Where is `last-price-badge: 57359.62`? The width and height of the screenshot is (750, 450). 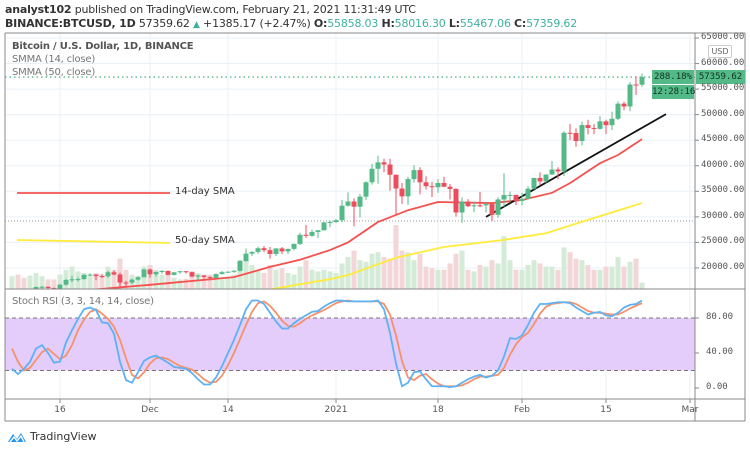 last-price-badge: 57359.62 is located at coordinates (720, 77).